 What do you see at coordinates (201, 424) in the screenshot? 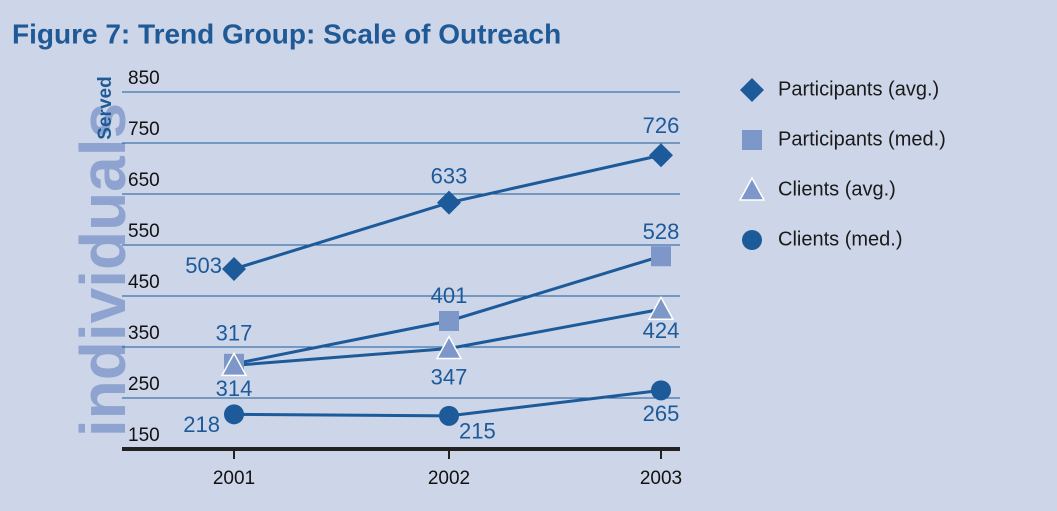
I see `data-label: 218` at bounding box center [201, 424].